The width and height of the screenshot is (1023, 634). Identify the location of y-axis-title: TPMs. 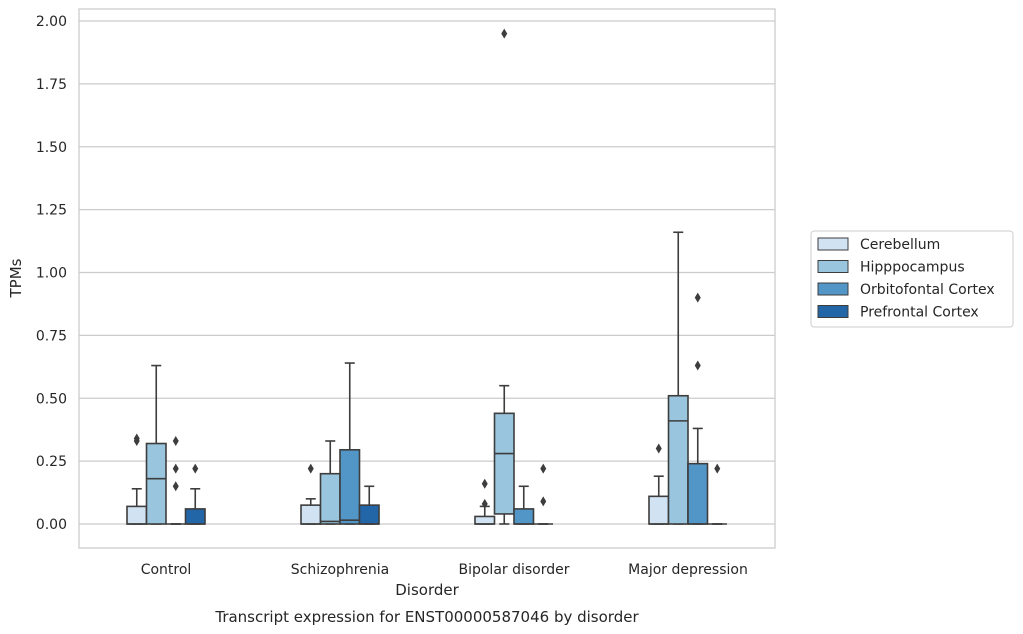
(16, 278).